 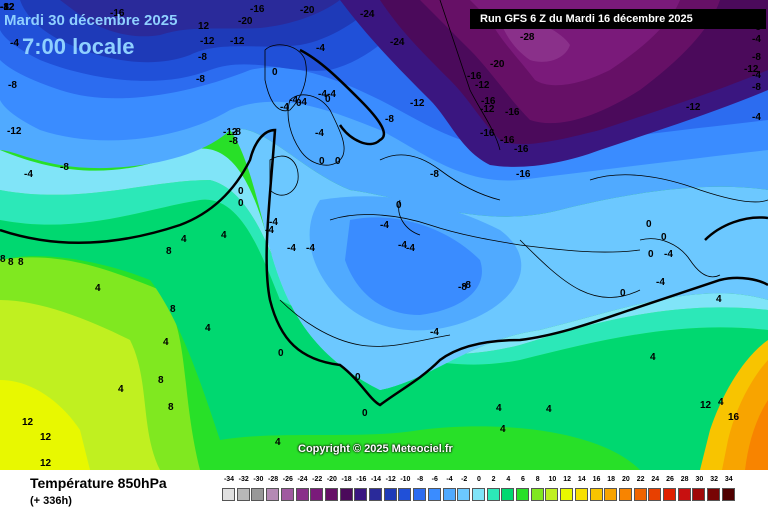 What do you see at coordinates (258, 479) in the screenshot?
I see `legend-value: -30` at bounding box center [258, 479].